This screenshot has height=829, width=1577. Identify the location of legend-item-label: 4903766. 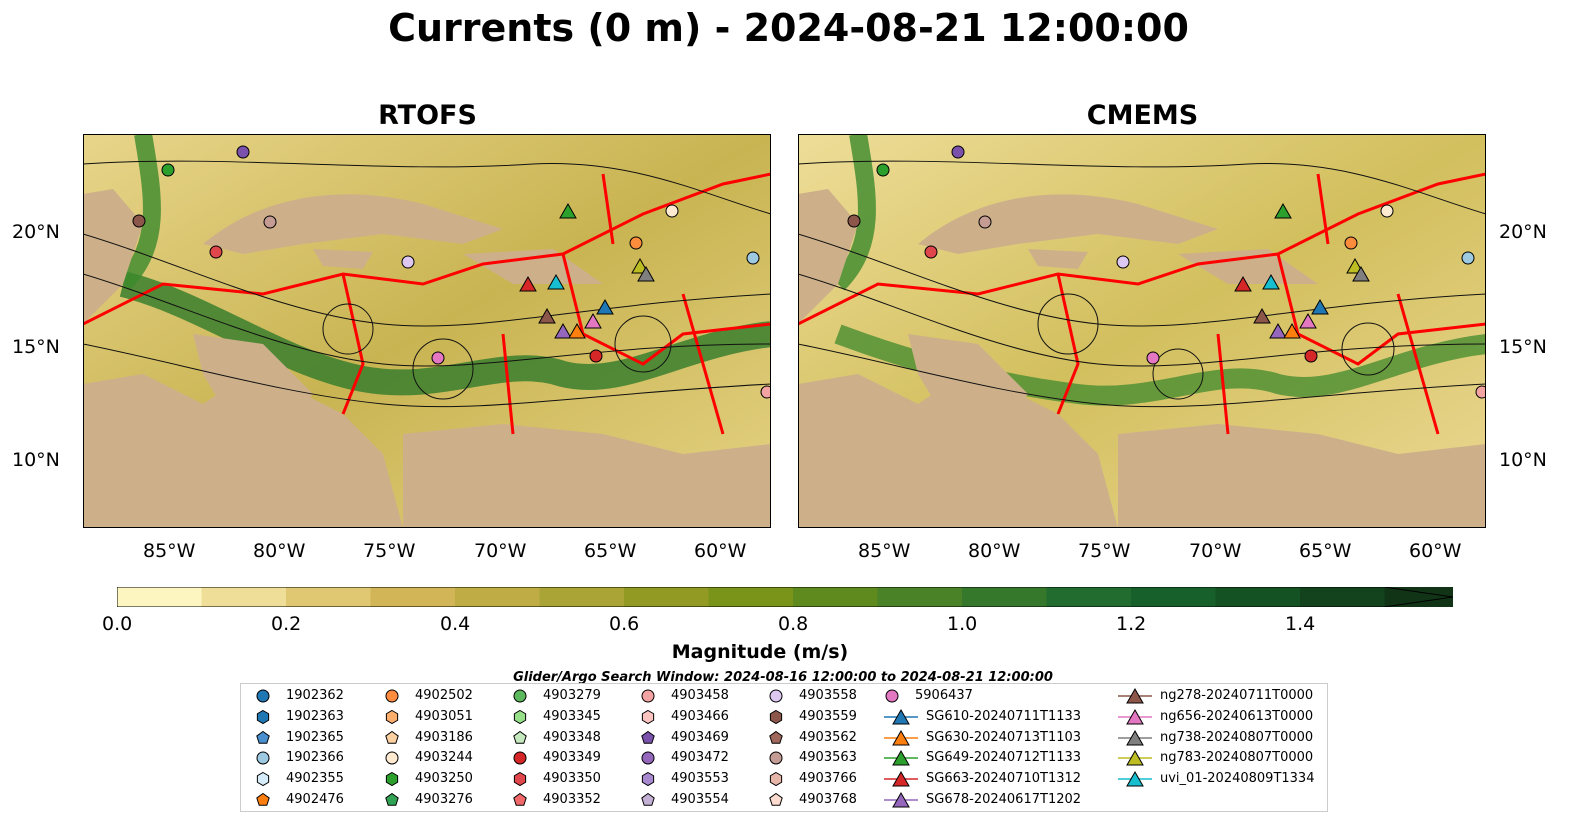
(828, 779).